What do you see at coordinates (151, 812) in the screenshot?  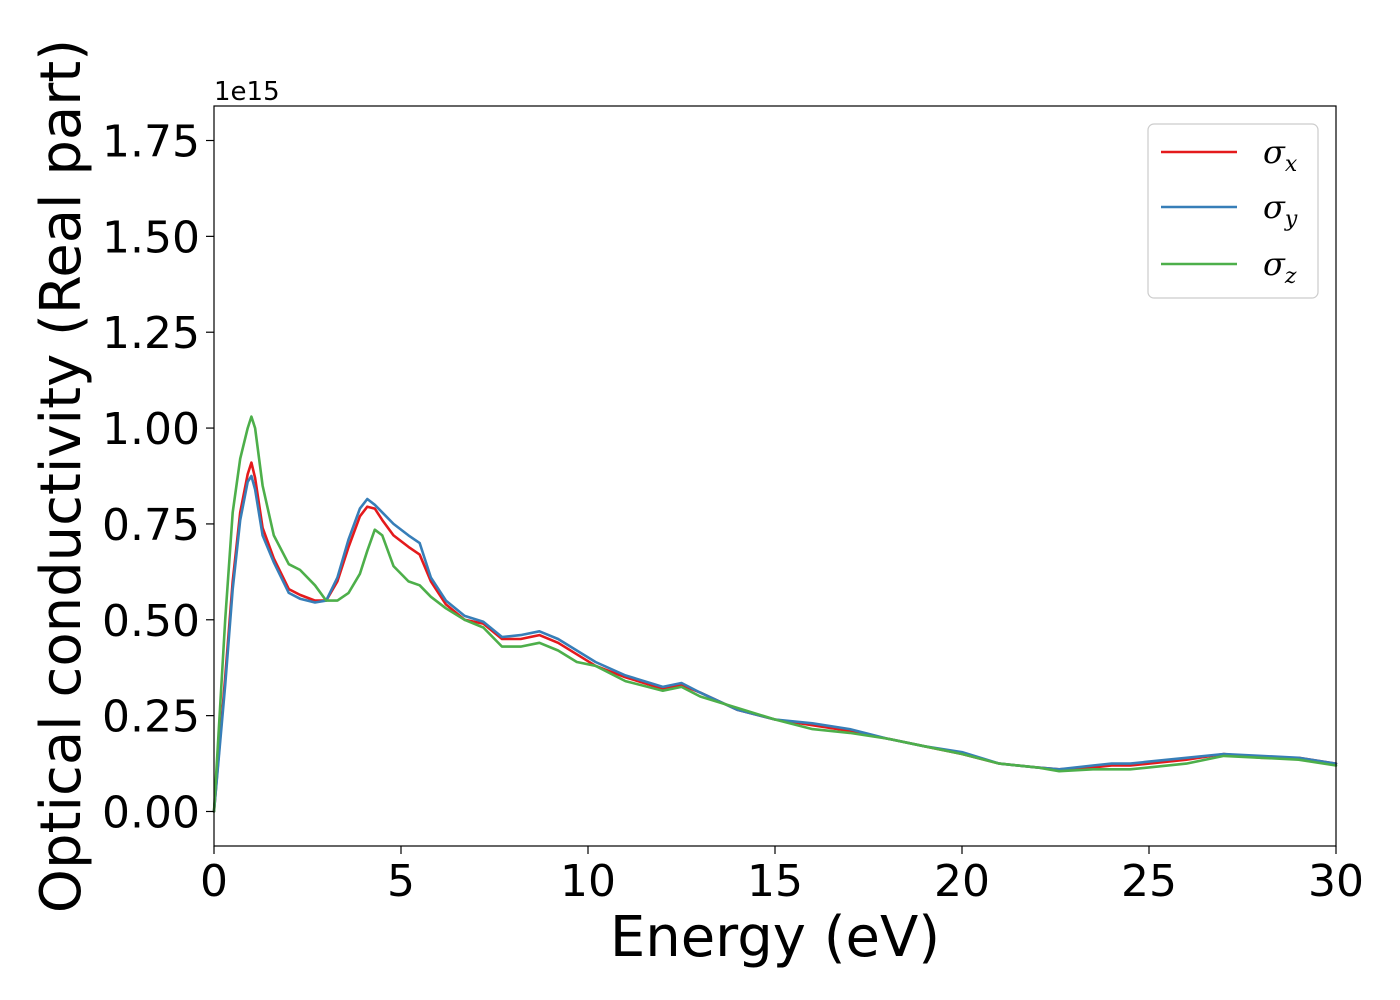 I see `y-tick-label: 0.00` at bounding box center [151, 812].